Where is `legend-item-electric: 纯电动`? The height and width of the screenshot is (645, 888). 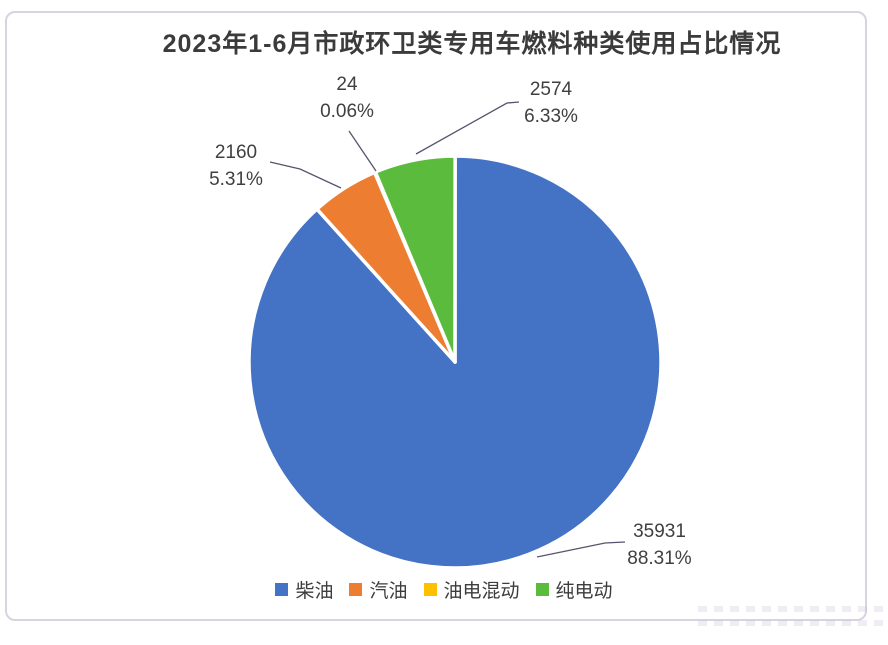 legend-item-electric: 纯电动 is located at coordinates (574, 589).